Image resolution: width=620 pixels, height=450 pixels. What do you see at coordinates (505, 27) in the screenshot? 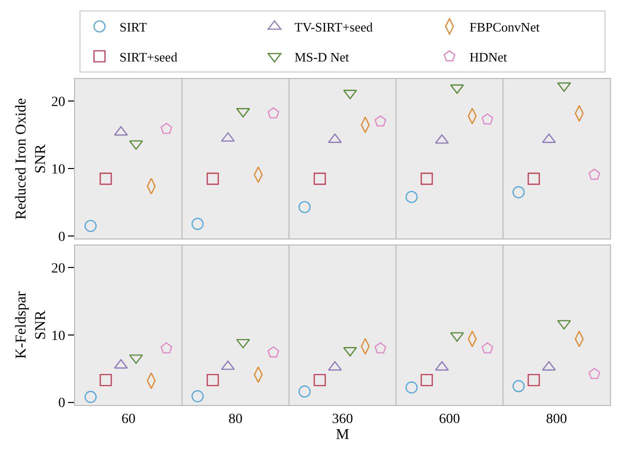
I see `legend-label: FBPConvNet` at bounding box center [505, 27].